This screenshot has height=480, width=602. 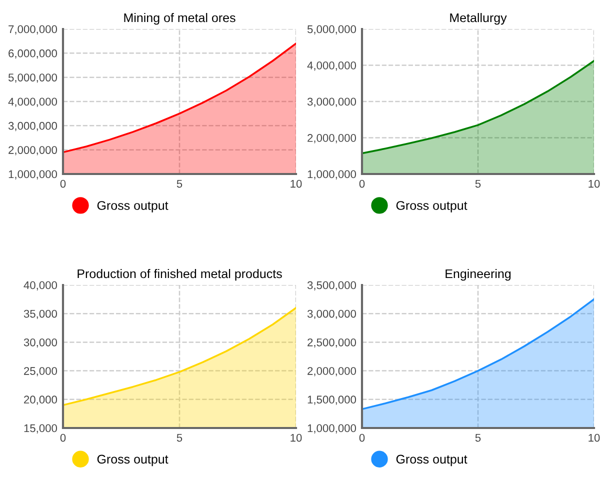 What do you see at coordinates (41, 400) in the screenshot?
I see `y-tick-label: 20,000` at bounding box center [41, 400].